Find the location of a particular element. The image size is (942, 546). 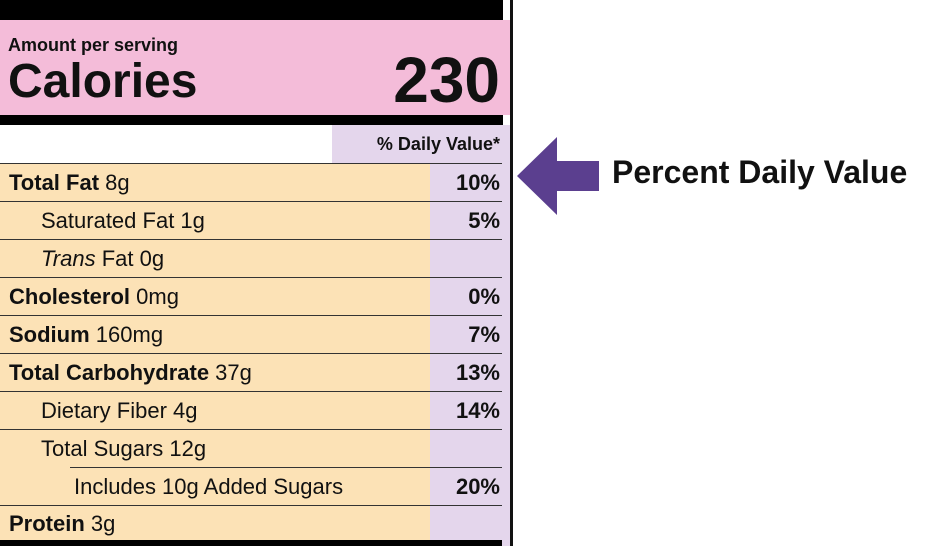

nutrient-row-total-sugars: Total Sugars 12g is located at coordinates (251, 448).